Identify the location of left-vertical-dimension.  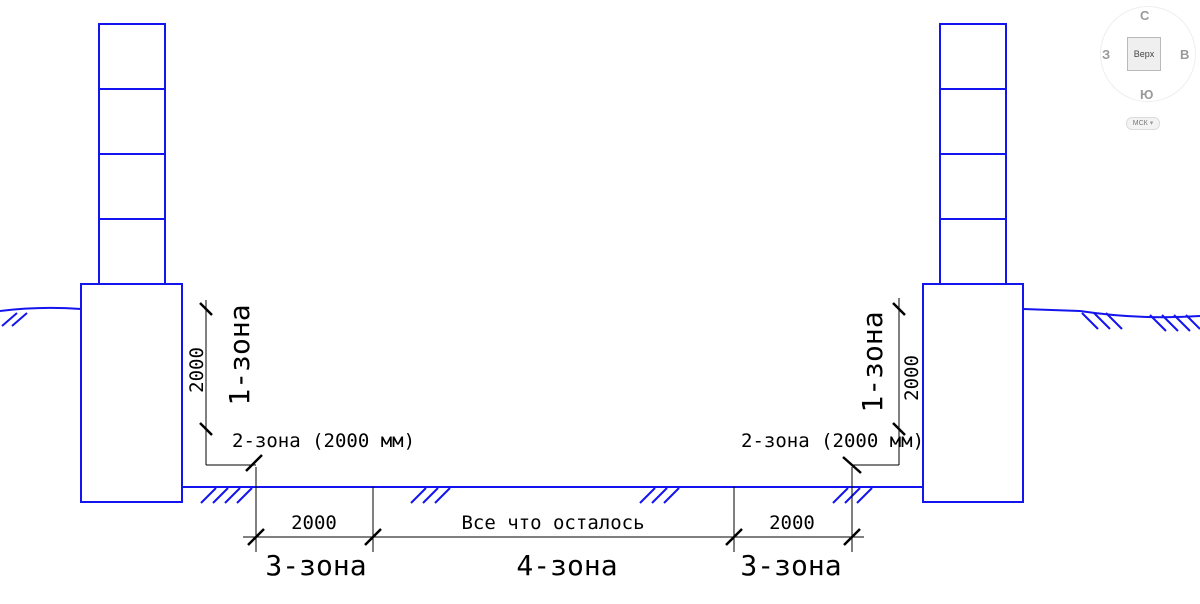
(231, 386).